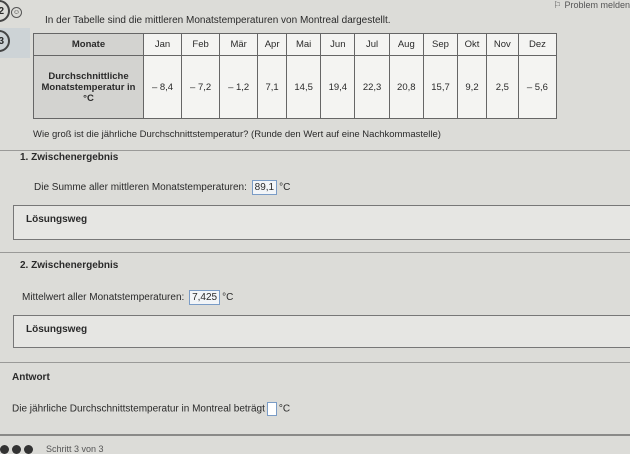 The image size is (630, 454). I want to click on month-header: Mai, so click(304, 44).